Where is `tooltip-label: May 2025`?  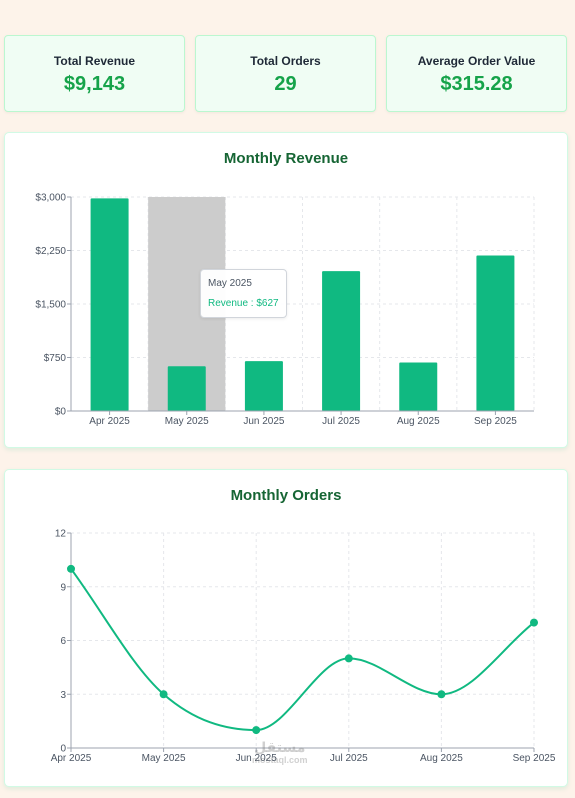
tooltip-label: May 2025 is located at coordinates (230, 283).